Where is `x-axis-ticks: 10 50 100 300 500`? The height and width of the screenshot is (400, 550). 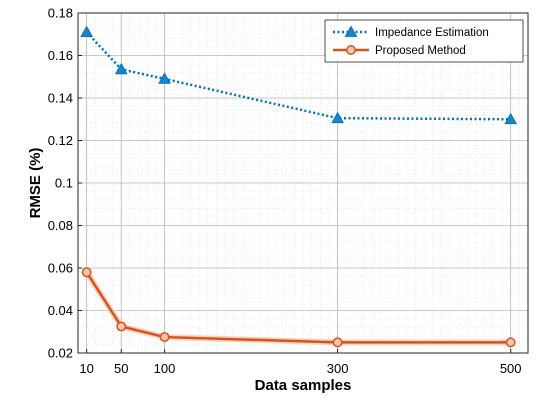 x-axis-ticks: 10 50 100 300 500 is located at coordinates (300, 362).